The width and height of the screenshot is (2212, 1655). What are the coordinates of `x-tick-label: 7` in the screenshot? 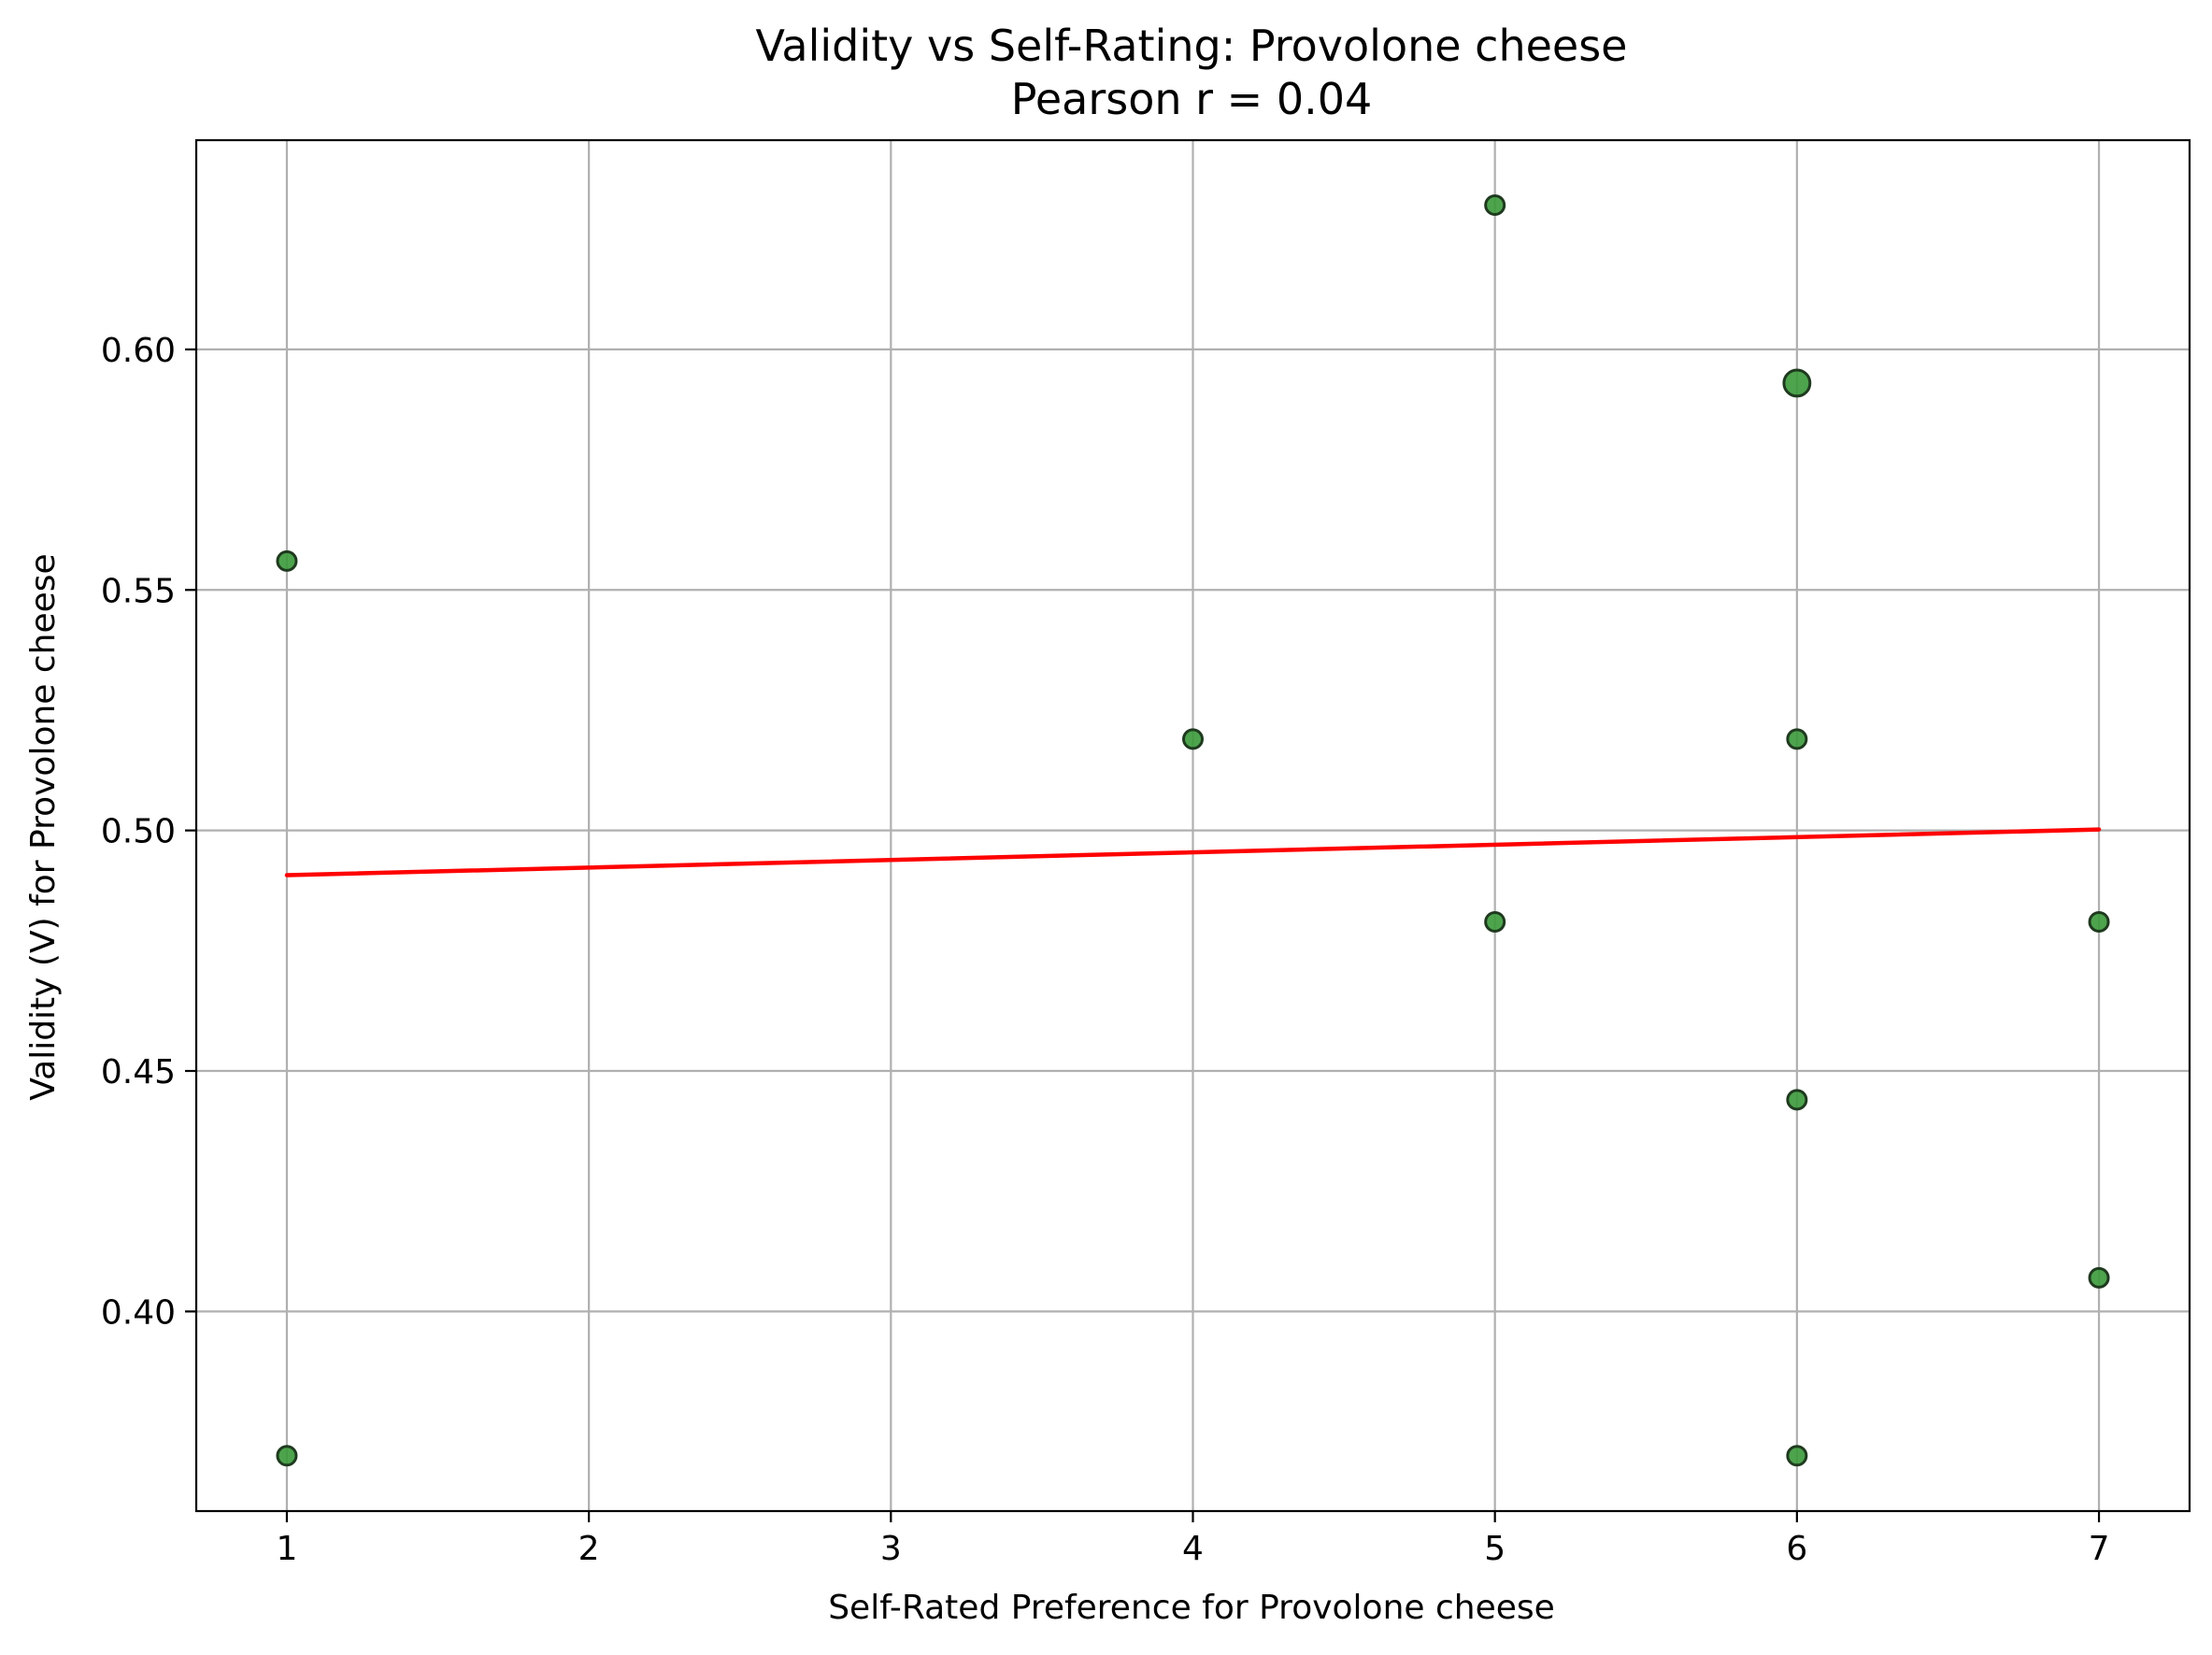 It's located at (2099, 1549).